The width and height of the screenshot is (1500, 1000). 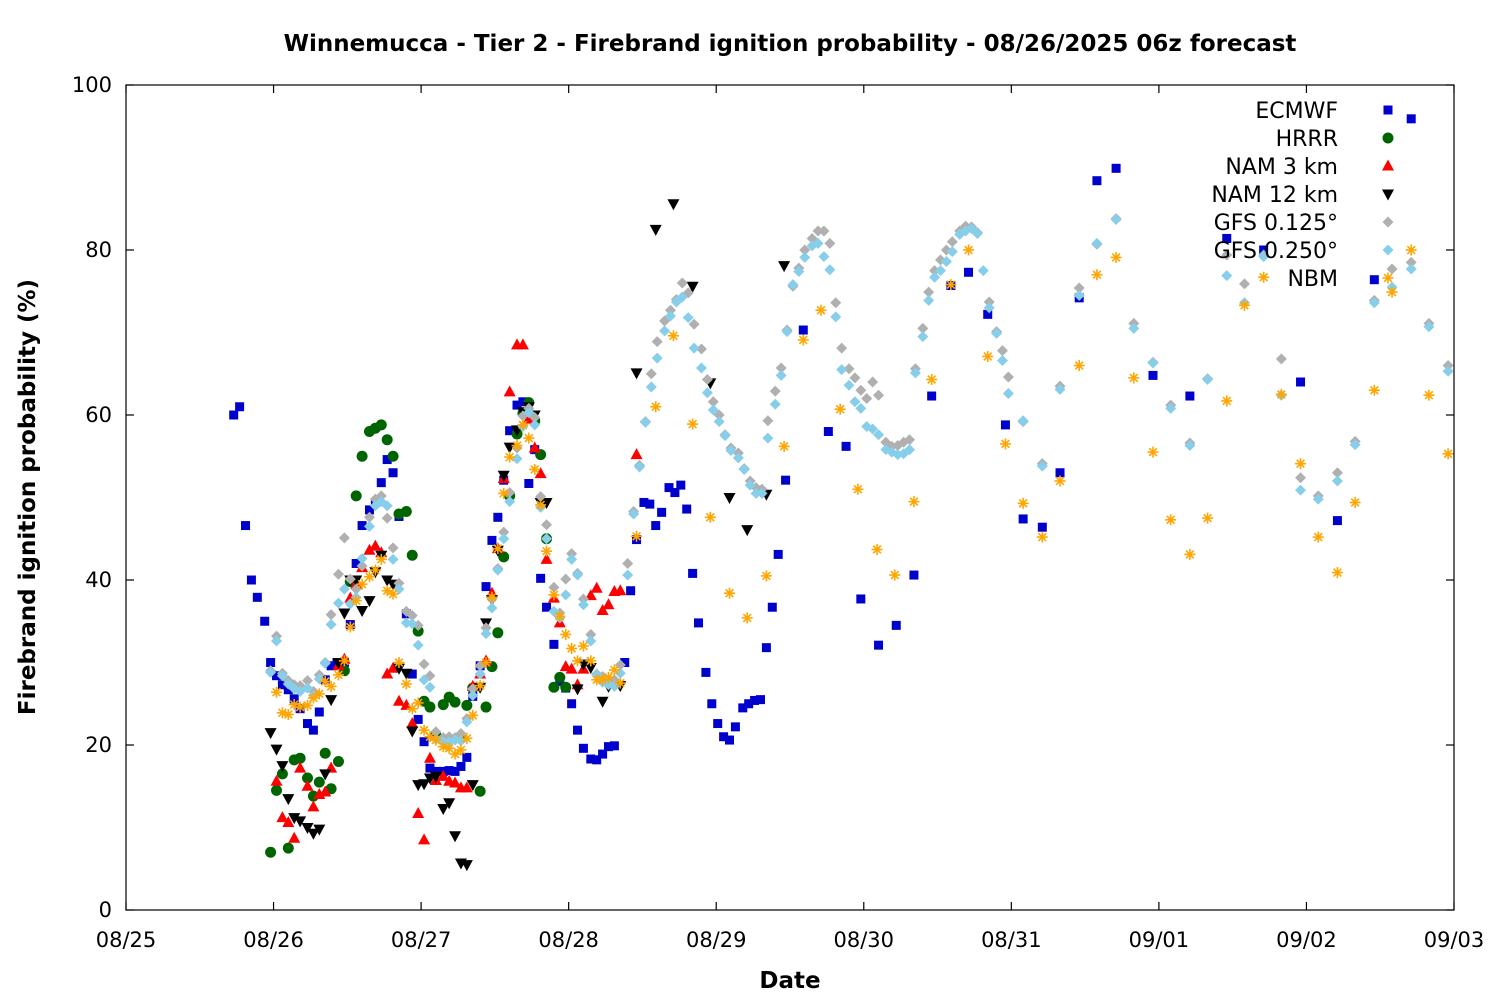 What do you see at coordinates (1388, 165) in the screenshot?
I see `legend-marker-nam-3-km` at bounding box center [1388, 165].